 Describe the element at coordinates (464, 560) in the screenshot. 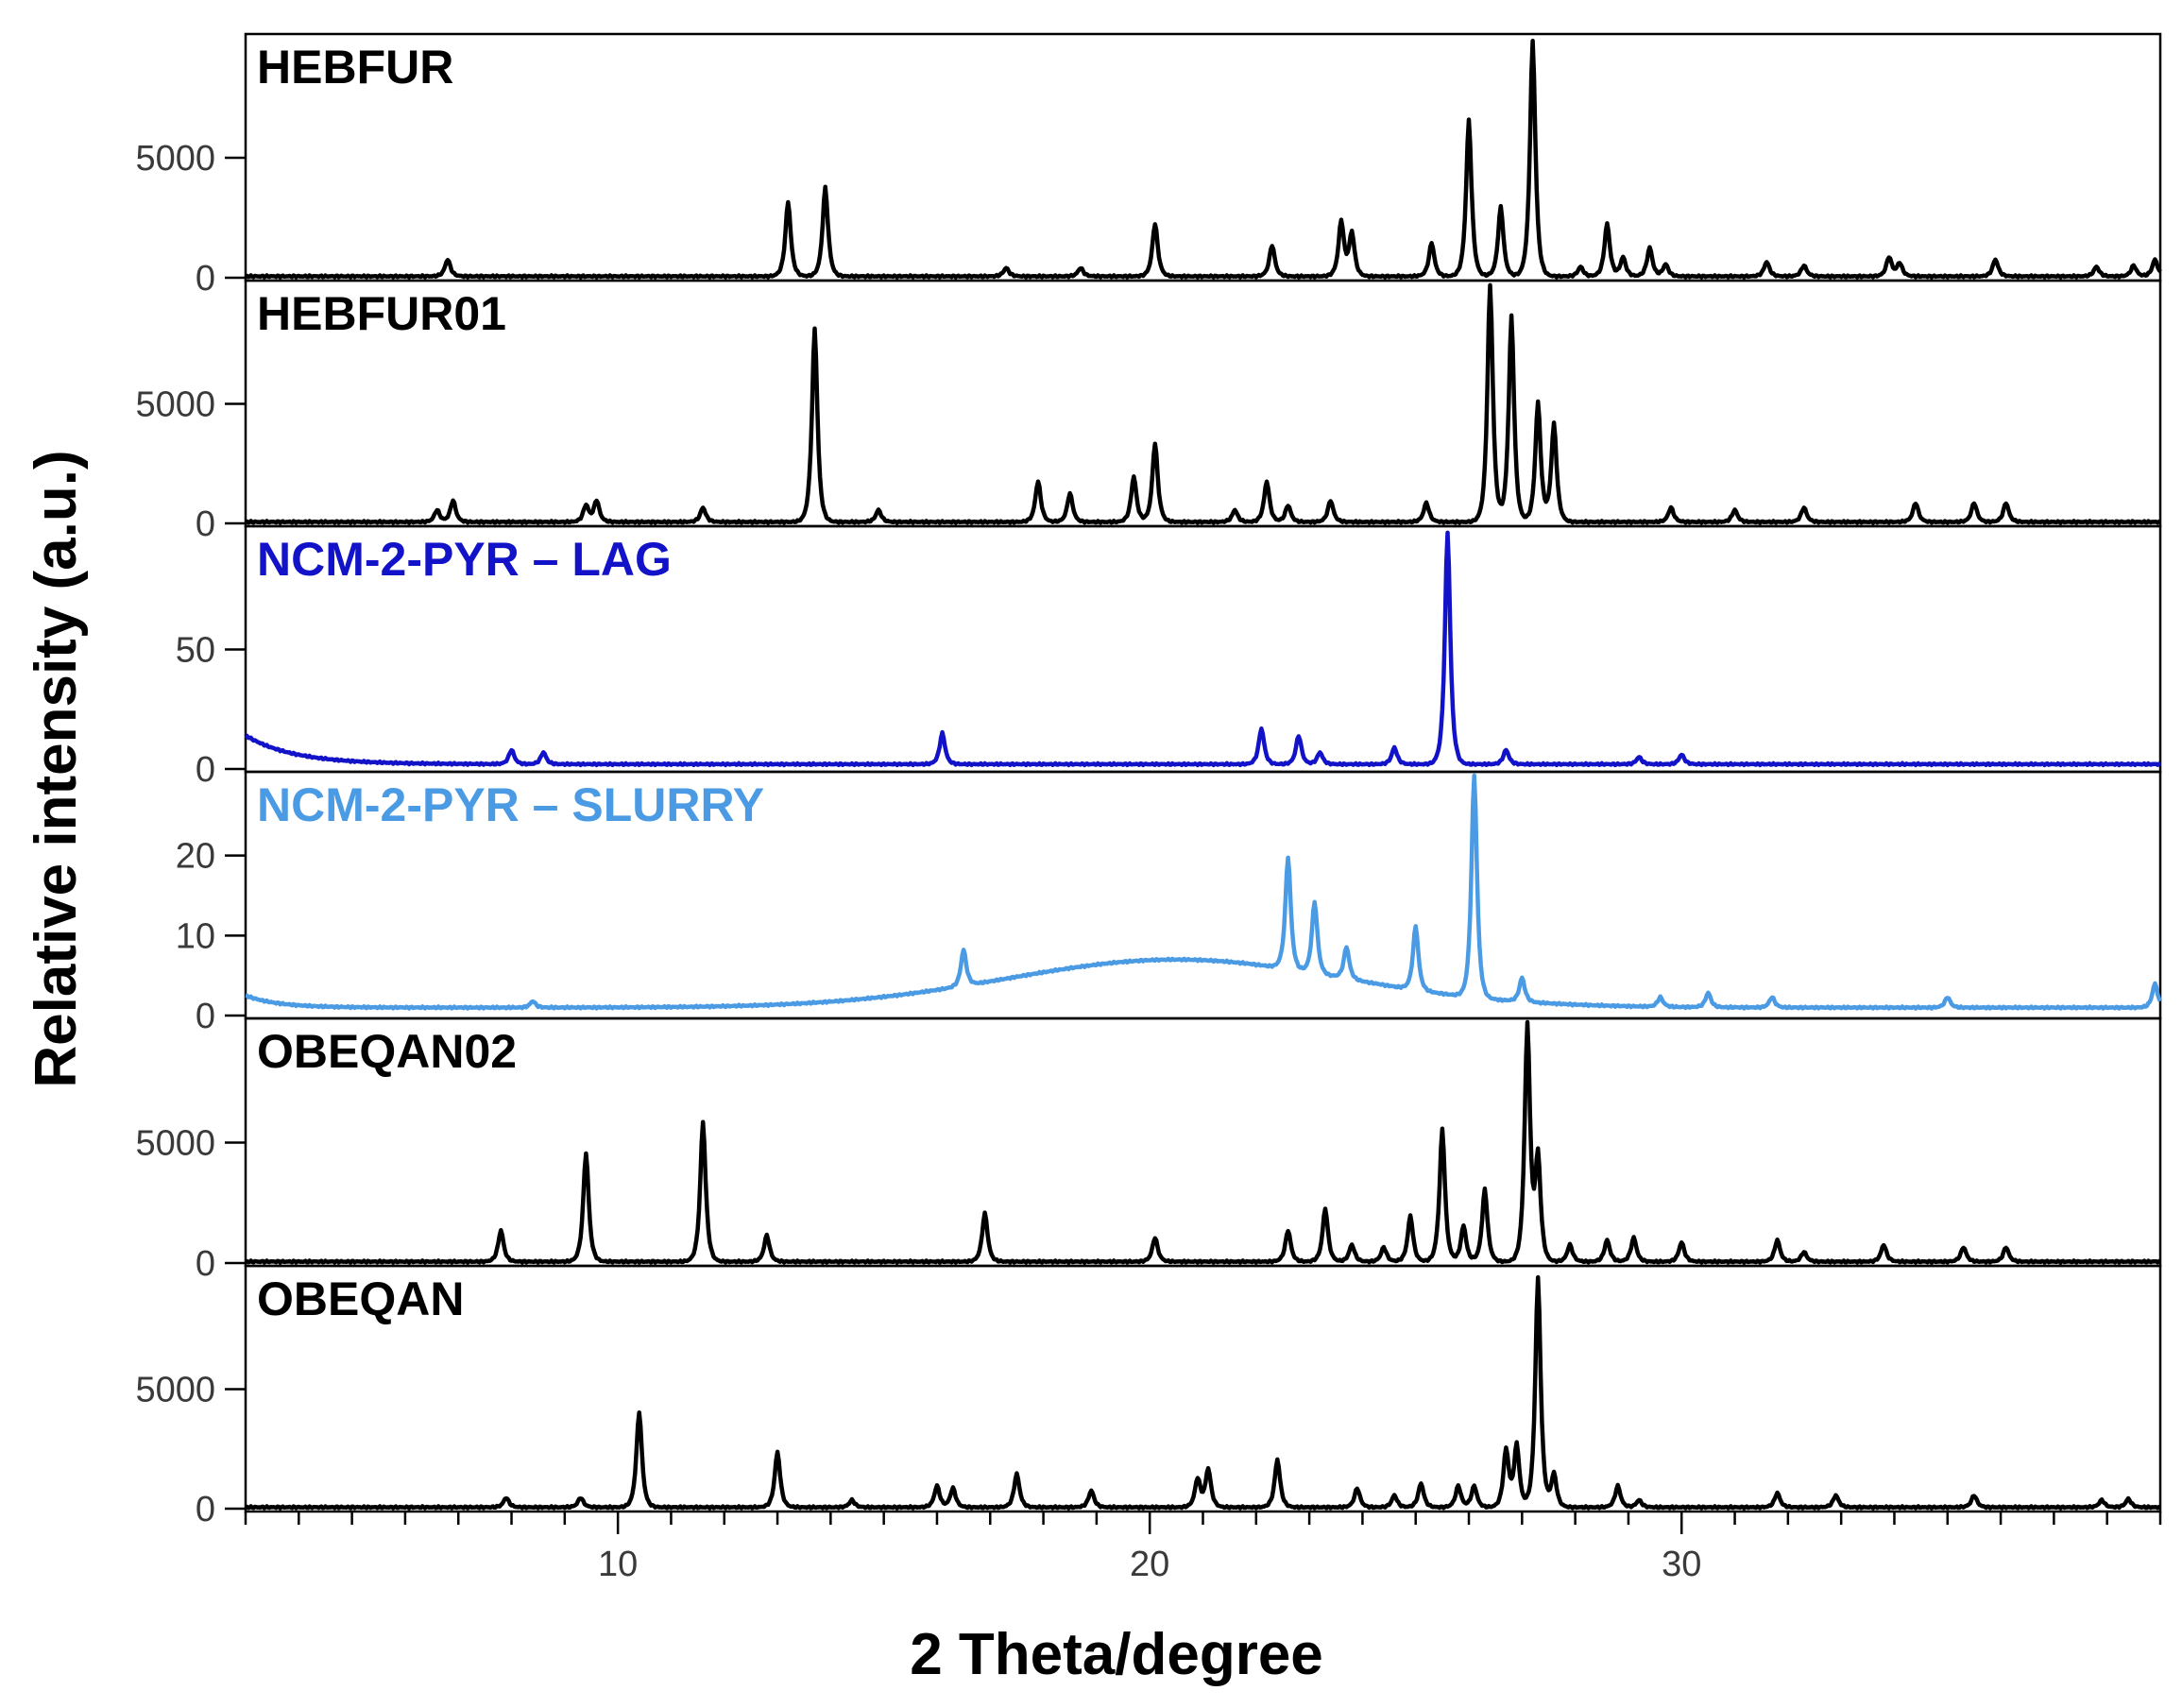

I see `series-label: NCM-2-PYR – LAG` at that location.